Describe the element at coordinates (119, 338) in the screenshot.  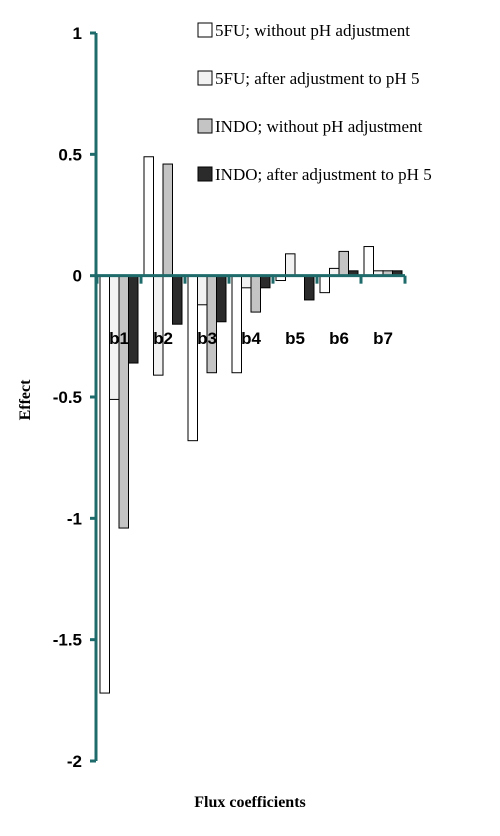
I see `category-label-b1: b1` at that location.